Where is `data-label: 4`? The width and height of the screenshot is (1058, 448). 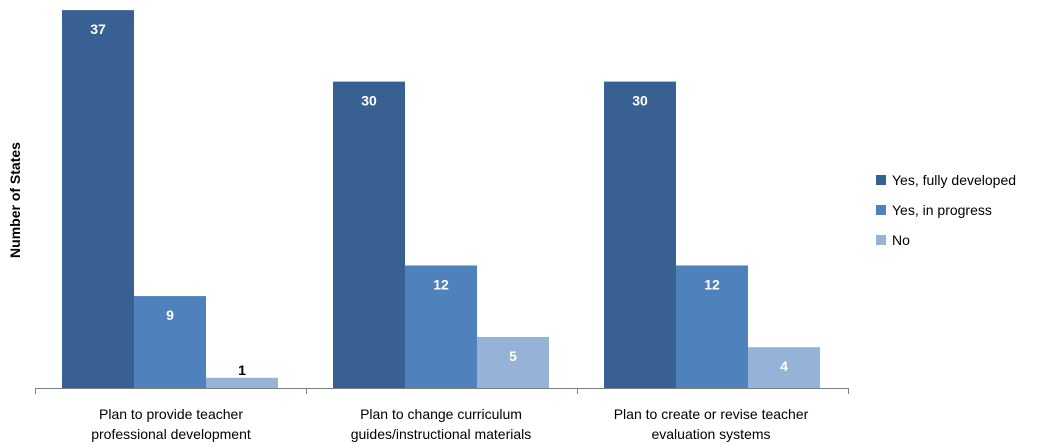
data-label: 4 is located at coordinates (784, 366).